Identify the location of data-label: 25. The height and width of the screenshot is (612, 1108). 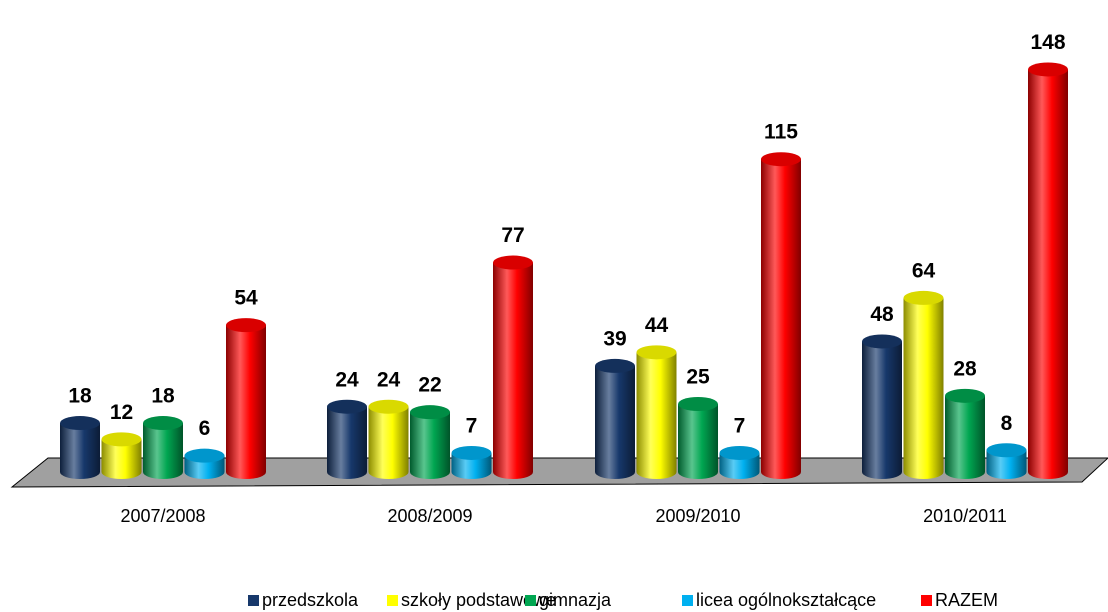
(698, 377).